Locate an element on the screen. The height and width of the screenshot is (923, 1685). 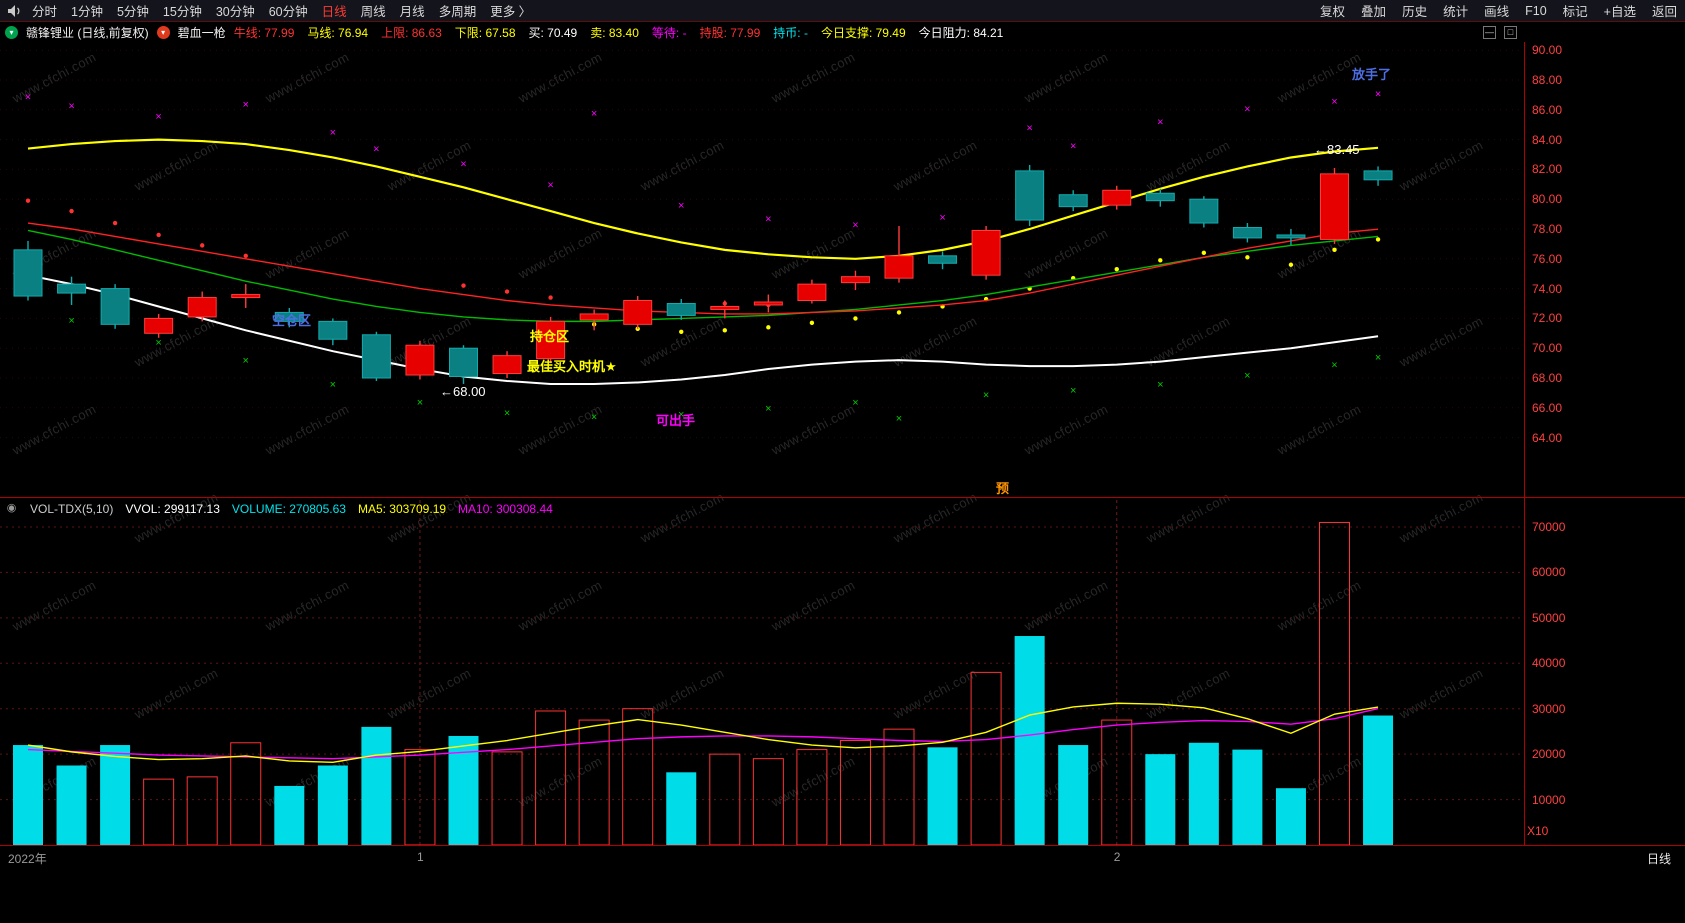
period-tab: 更多 〉 is located at coordinates (511, 12).